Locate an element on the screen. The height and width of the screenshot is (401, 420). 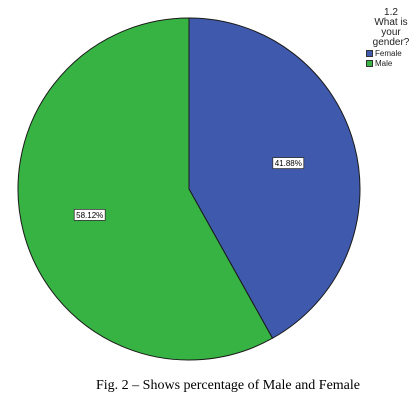
data-label-text: 58.12% is located at coordinates (89, 215).